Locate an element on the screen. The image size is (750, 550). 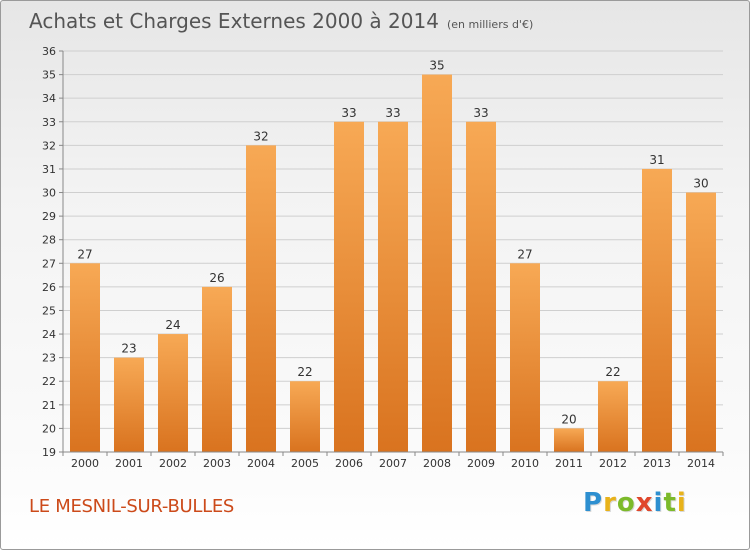
x-tick-label: 2004 is located at coordinates (261, 463).